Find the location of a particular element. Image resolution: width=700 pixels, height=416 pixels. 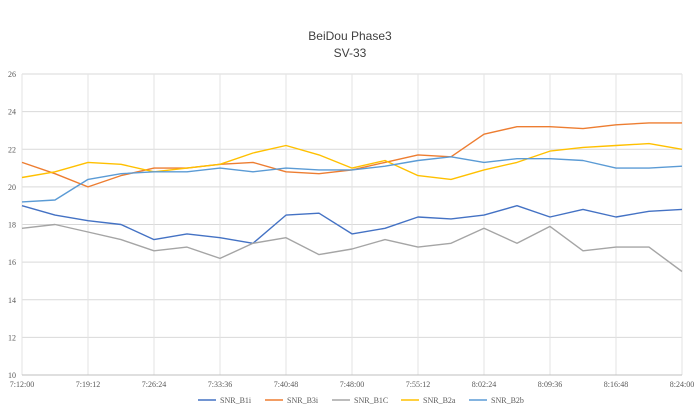

y-tick-label: 16 is located at coordinates (12, 262).